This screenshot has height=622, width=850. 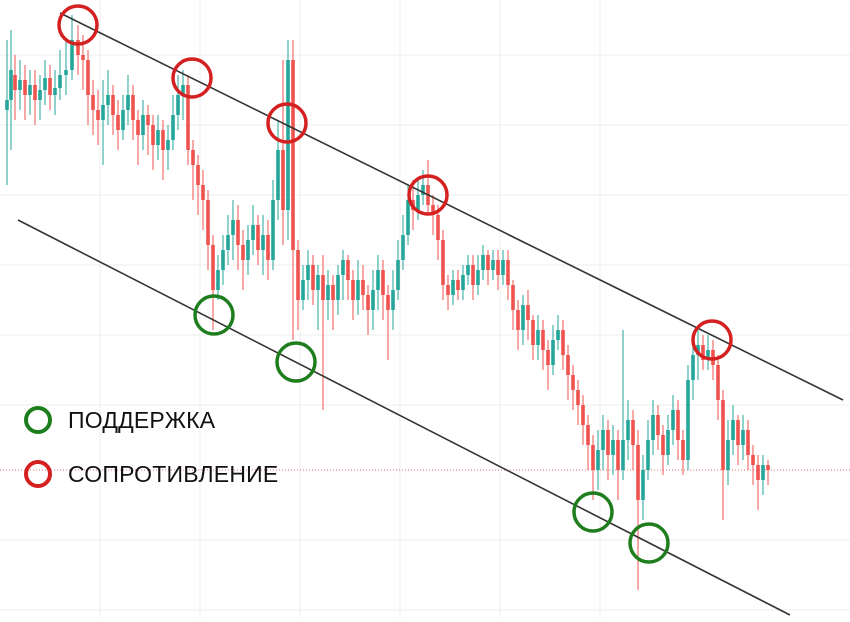 I want to click on support-touch-marker, so click(x=593, y=512).